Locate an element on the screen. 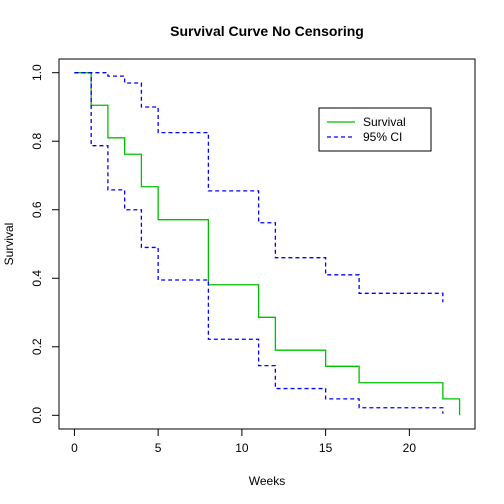 This screenshot has width=504, height=504. legend-label-survival: Survival is located at coordinates (384, 122).